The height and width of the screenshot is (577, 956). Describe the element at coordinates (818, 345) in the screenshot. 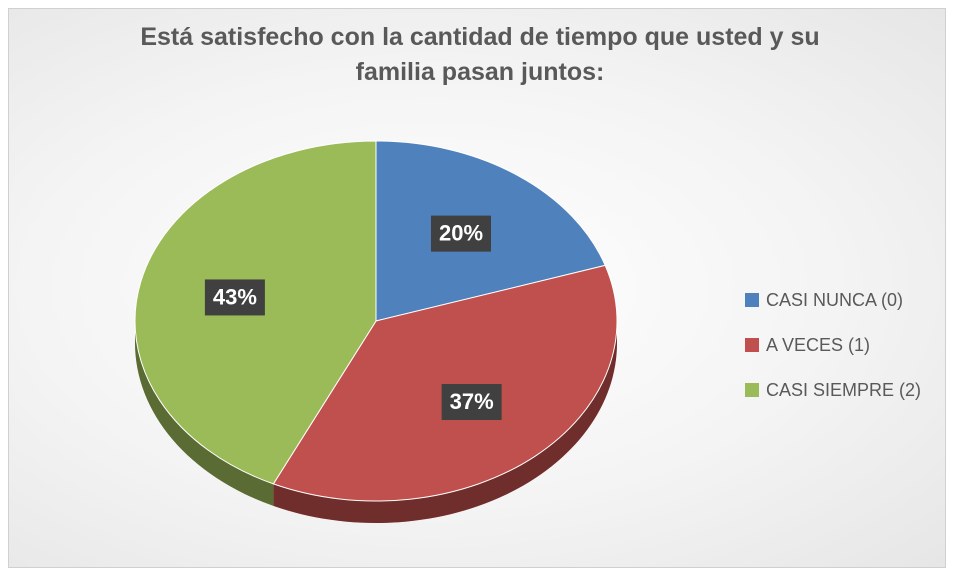

I see `legend-label: A VECES (1)` at that location.